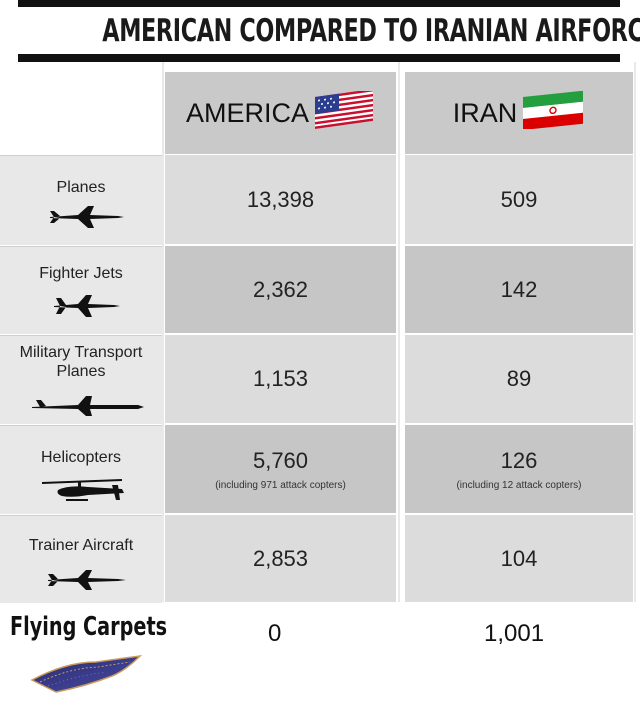 This screenshot has width=640, height=705. I want to click on row-label-flying-carpets: Flying Carpets, so click(89, 627).